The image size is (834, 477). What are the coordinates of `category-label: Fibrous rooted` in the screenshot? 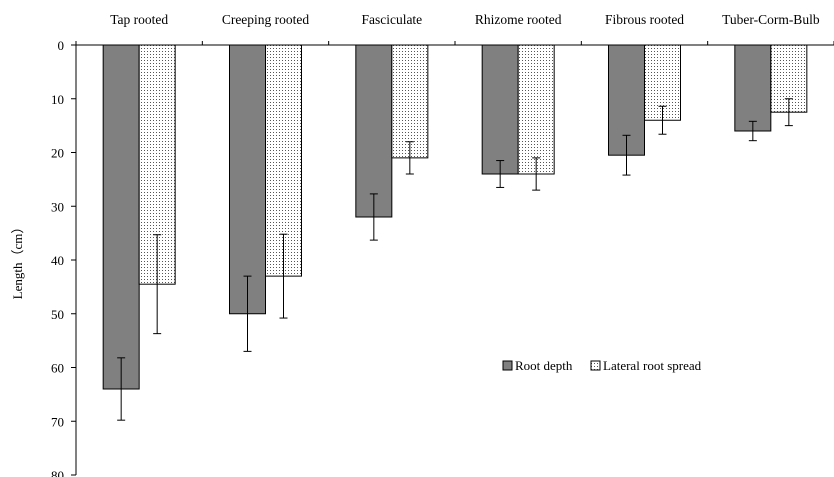 It's located at (644, 19).